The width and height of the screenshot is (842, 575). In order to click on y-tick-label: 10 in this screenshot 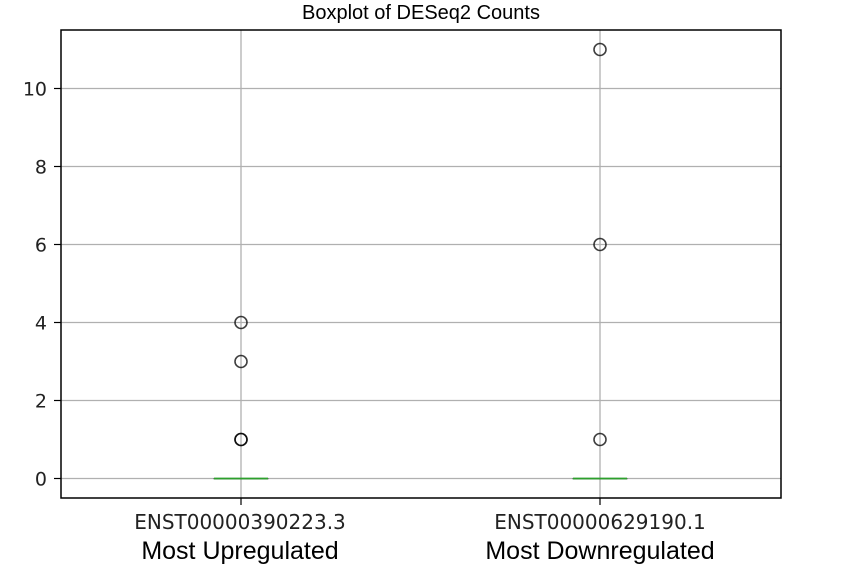, I will do `click(35, 90)`.